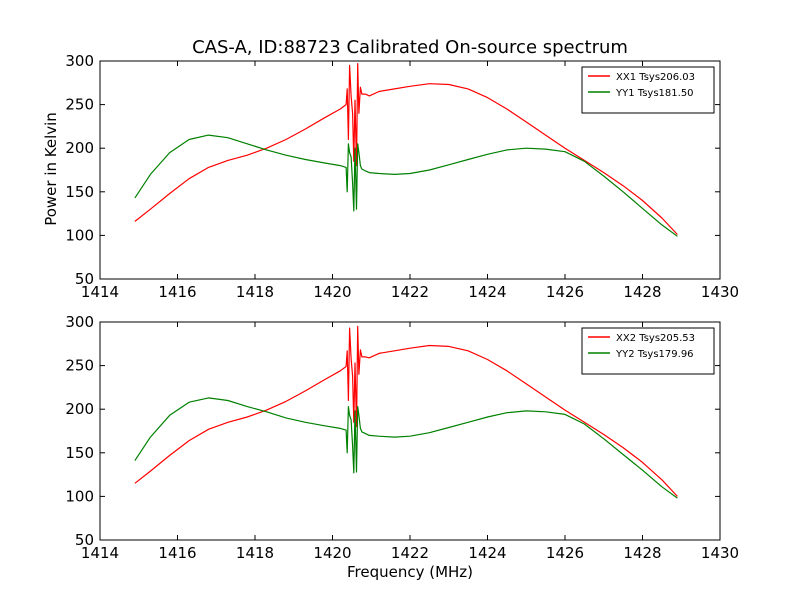 The image size is (800, 600). Describe the element at coordinates (51, 169) in the screenshot. I see `y-axis-label: Power in Kelvin` at that location.